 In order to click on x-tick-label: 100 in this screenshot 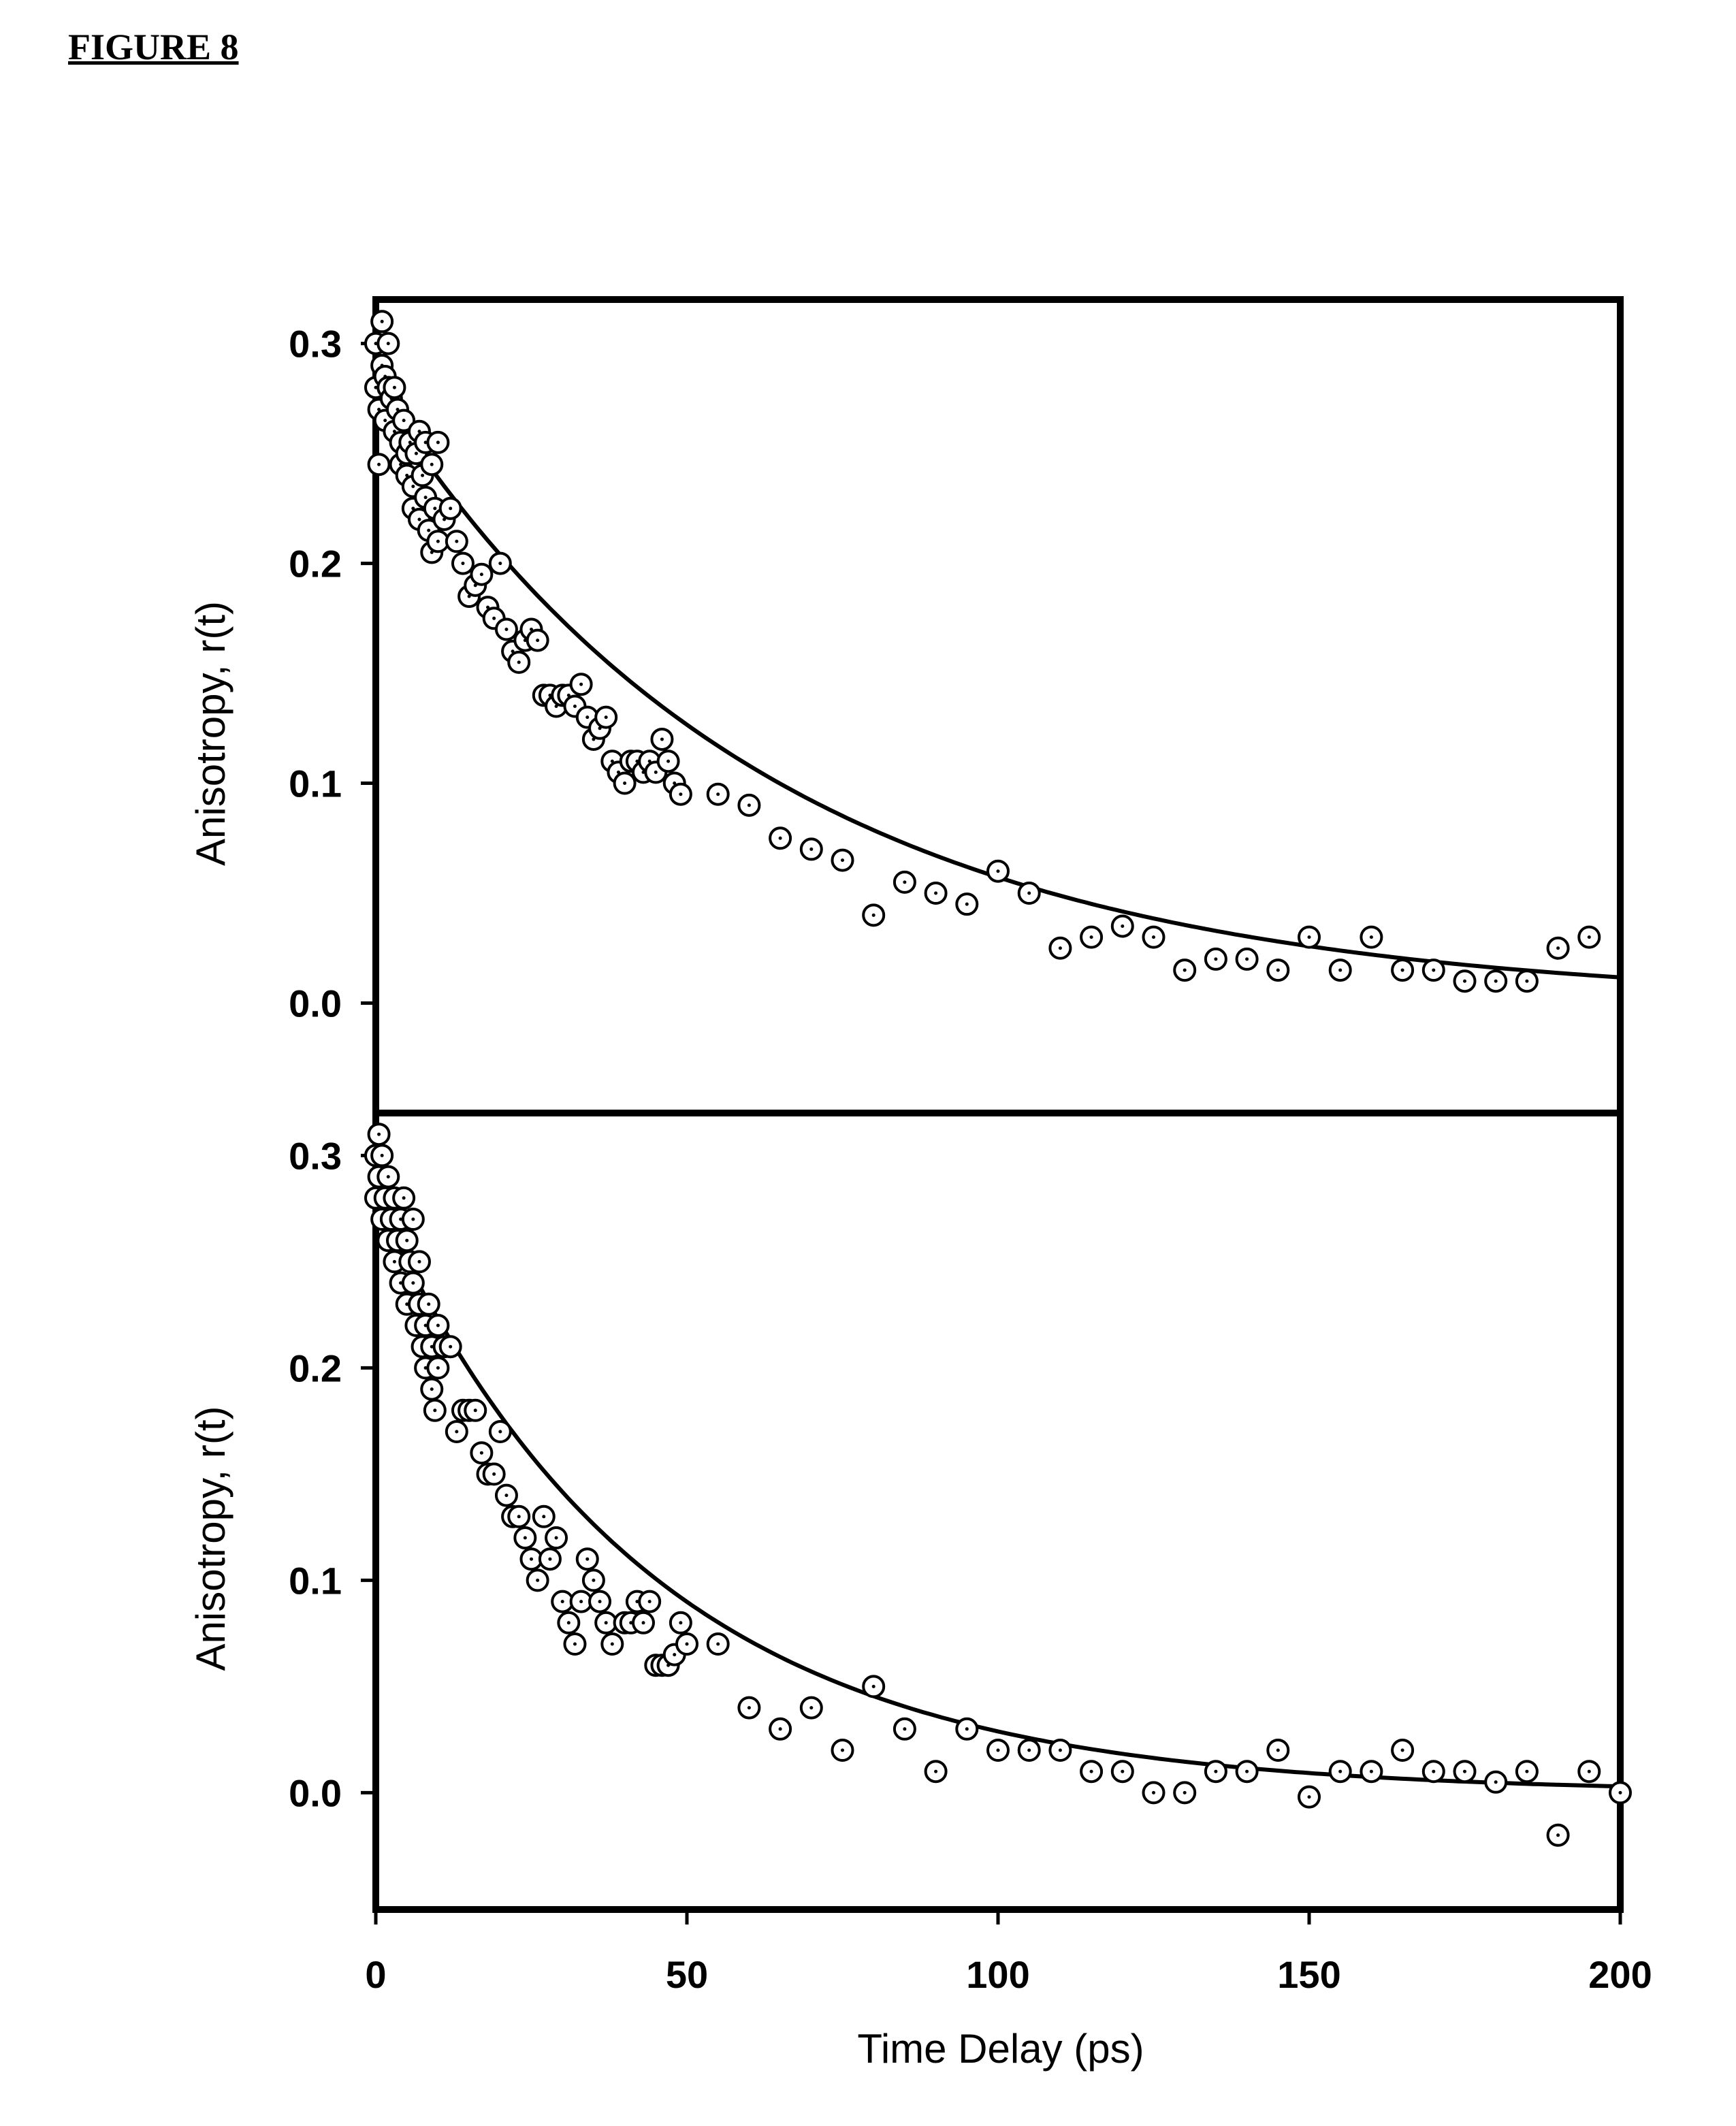, I will do `click(997, 1975)`.